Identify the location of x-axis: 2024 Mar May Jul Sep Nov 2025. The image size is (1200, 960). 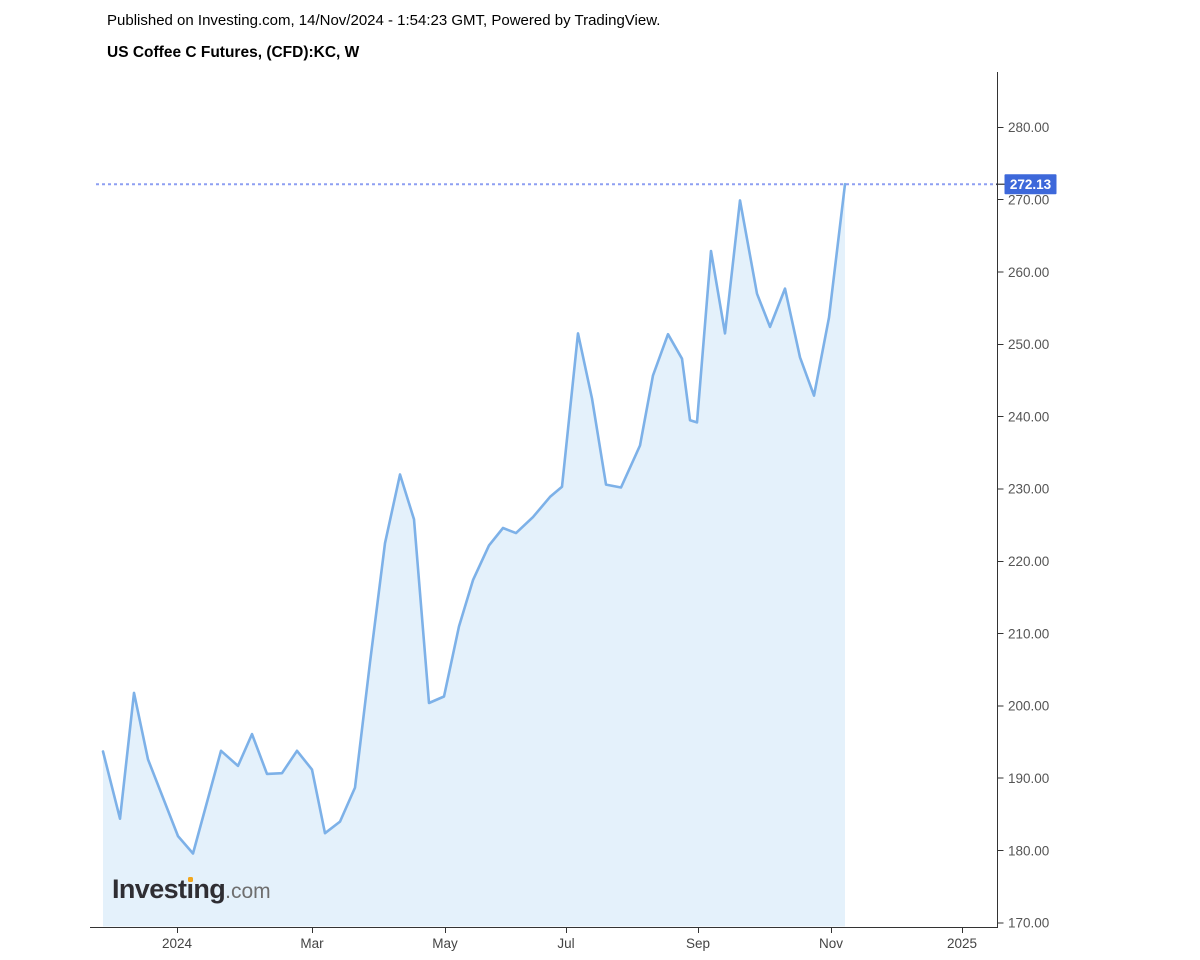
(569, 939).